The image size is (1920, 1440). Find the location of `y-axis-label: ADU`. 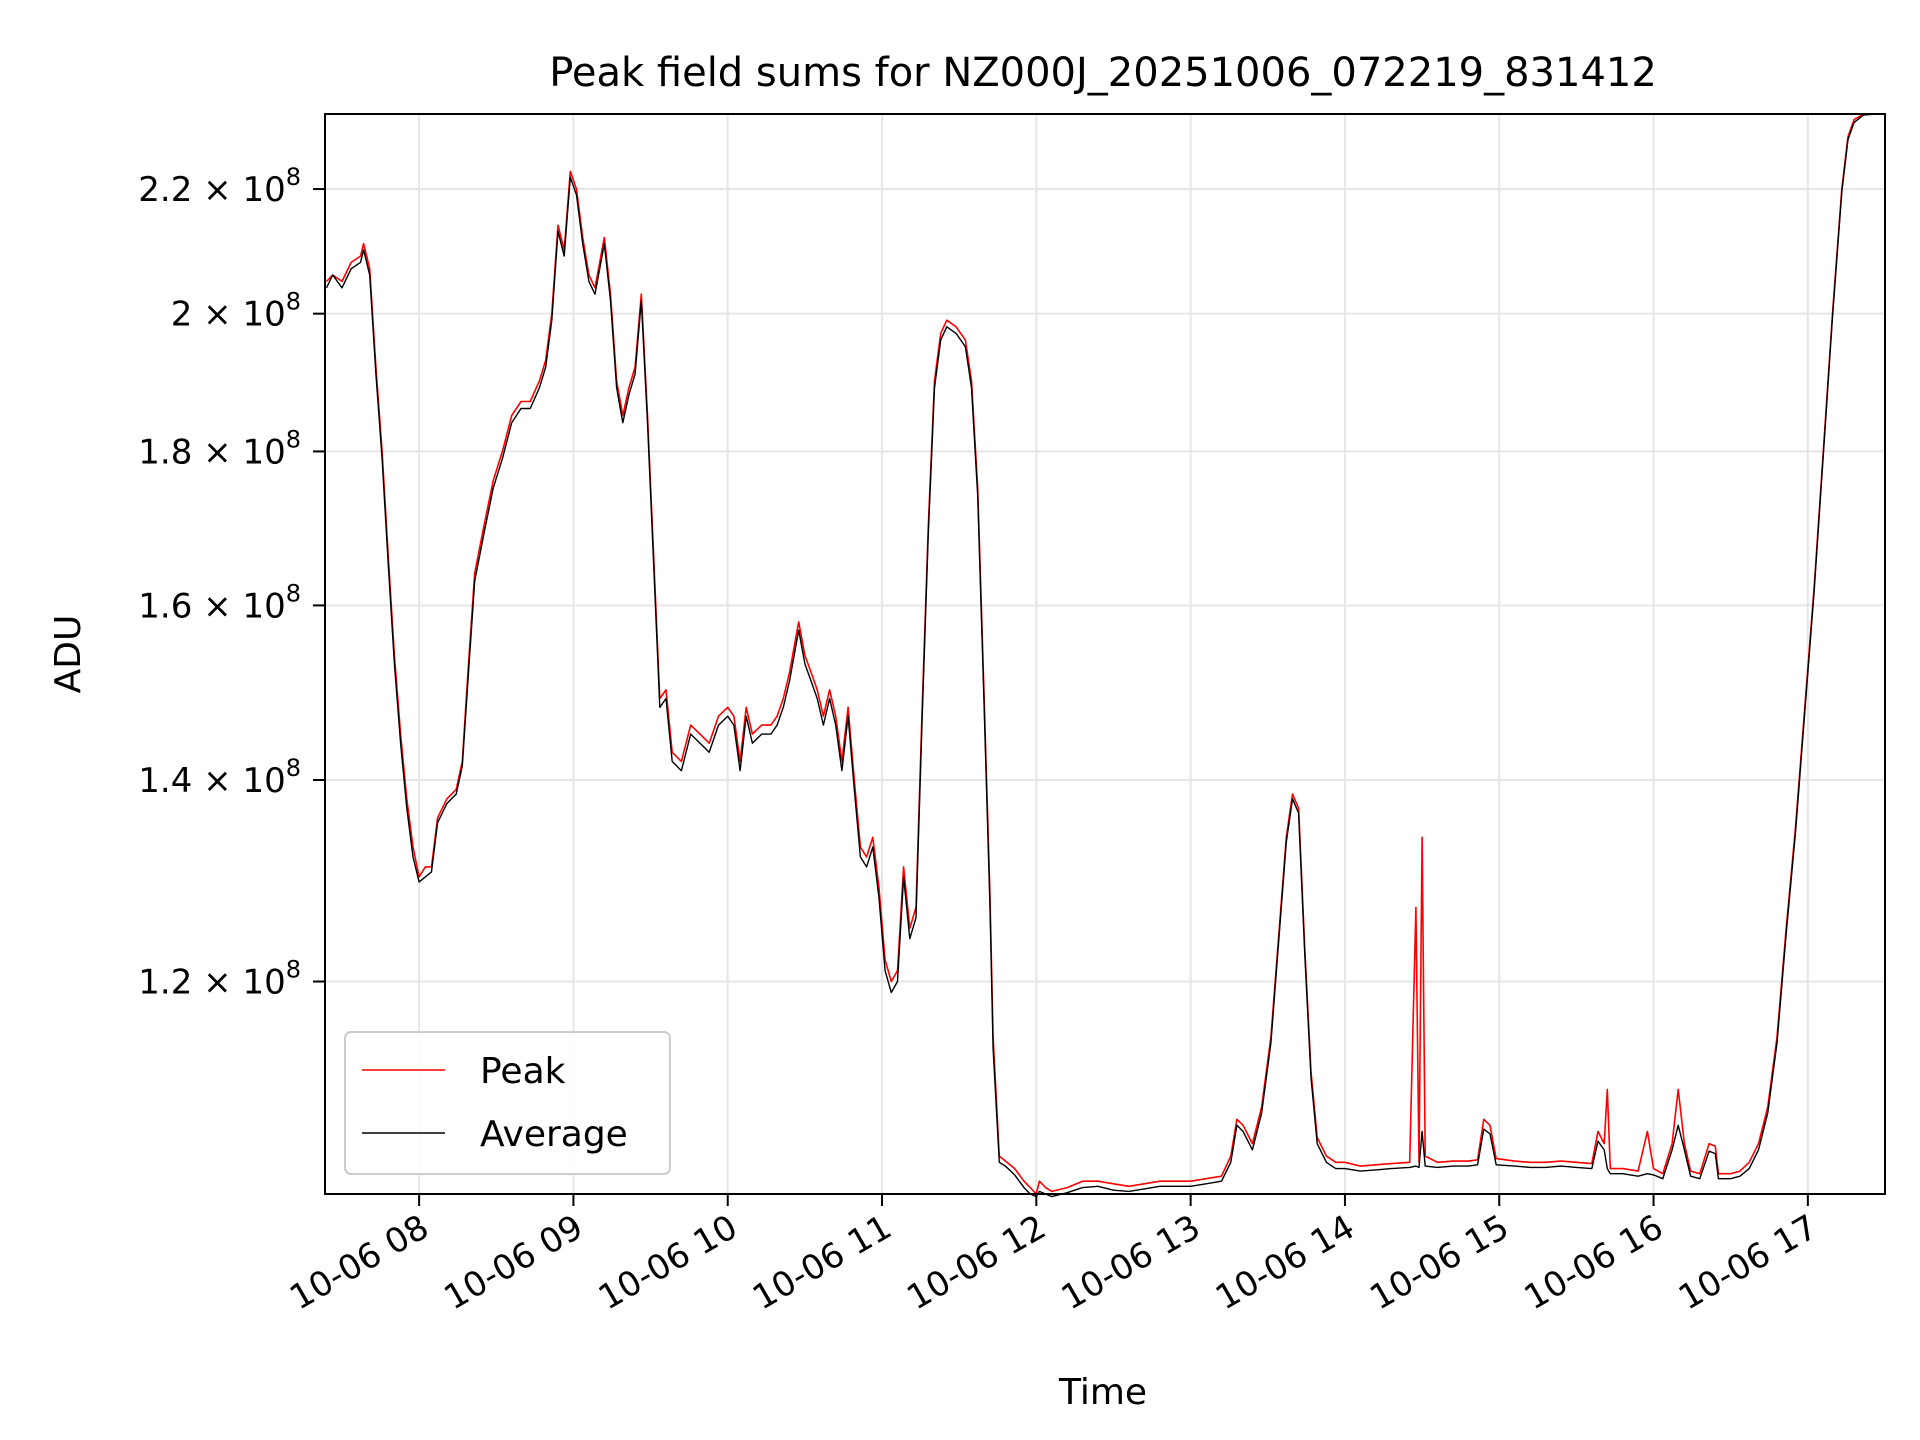

y-axis-label: ADU is located at coordinates (68, 654).